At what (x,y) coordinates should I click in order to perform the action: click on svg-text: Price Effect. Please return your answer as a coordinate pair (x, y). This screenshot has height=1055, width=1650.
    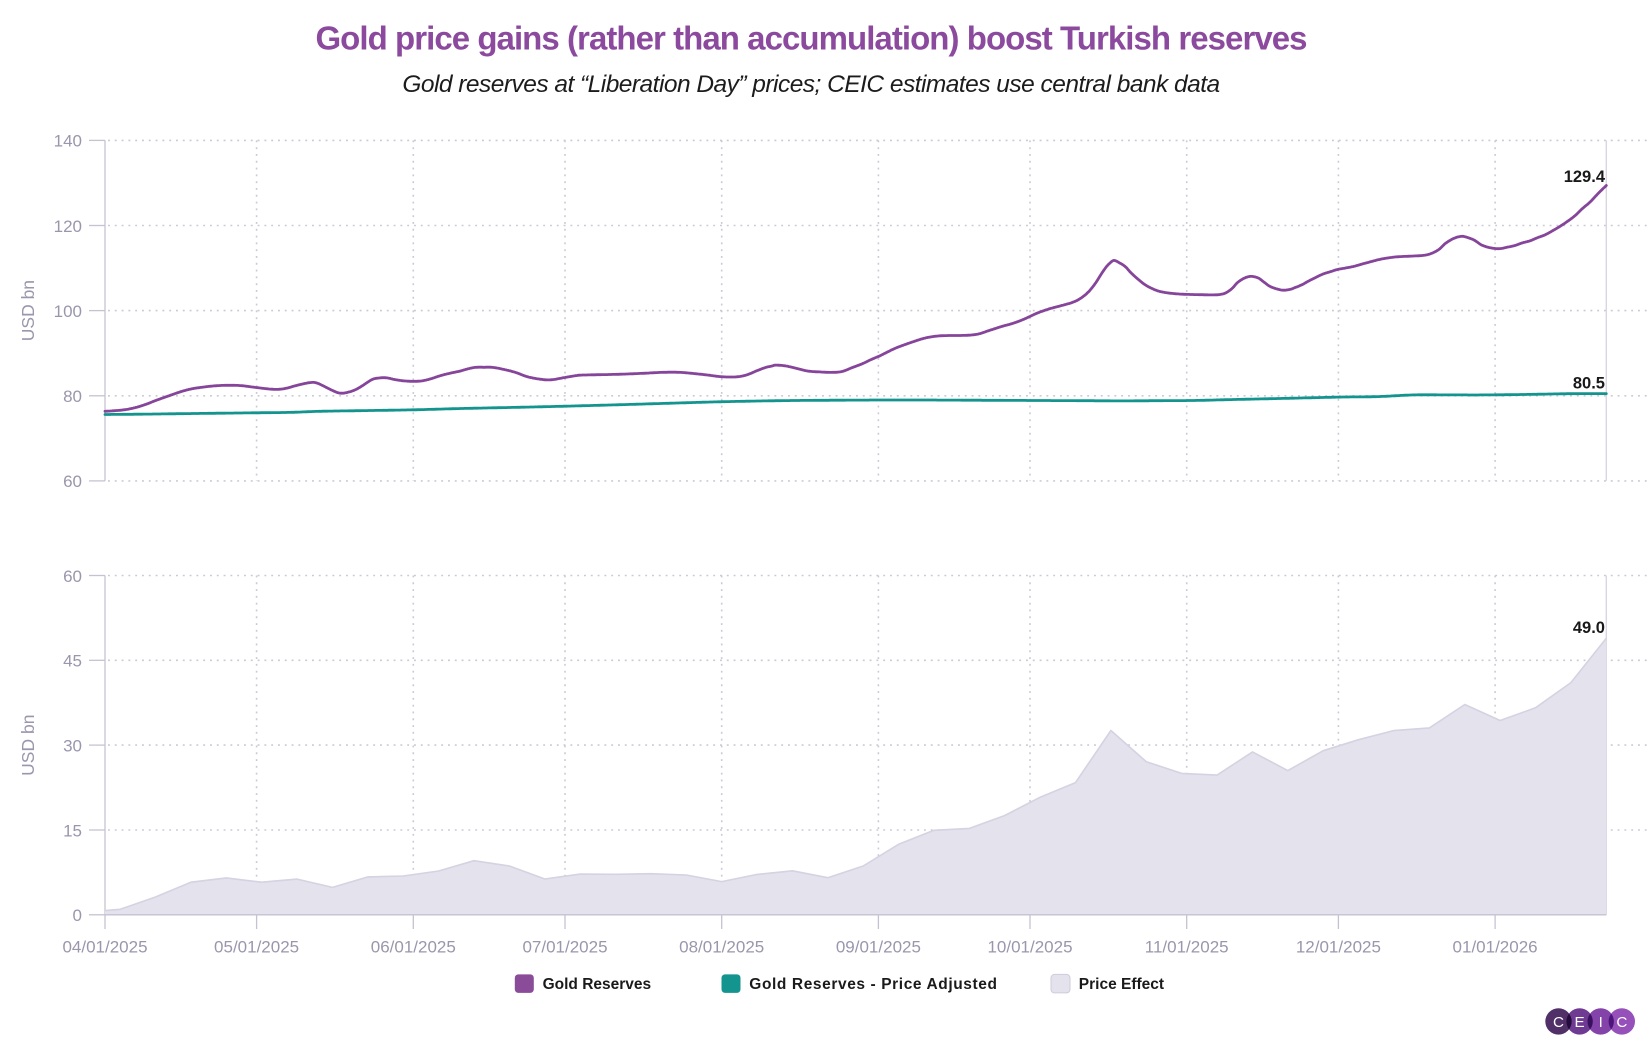
    Looking at the image, I should click on (1121, 984).